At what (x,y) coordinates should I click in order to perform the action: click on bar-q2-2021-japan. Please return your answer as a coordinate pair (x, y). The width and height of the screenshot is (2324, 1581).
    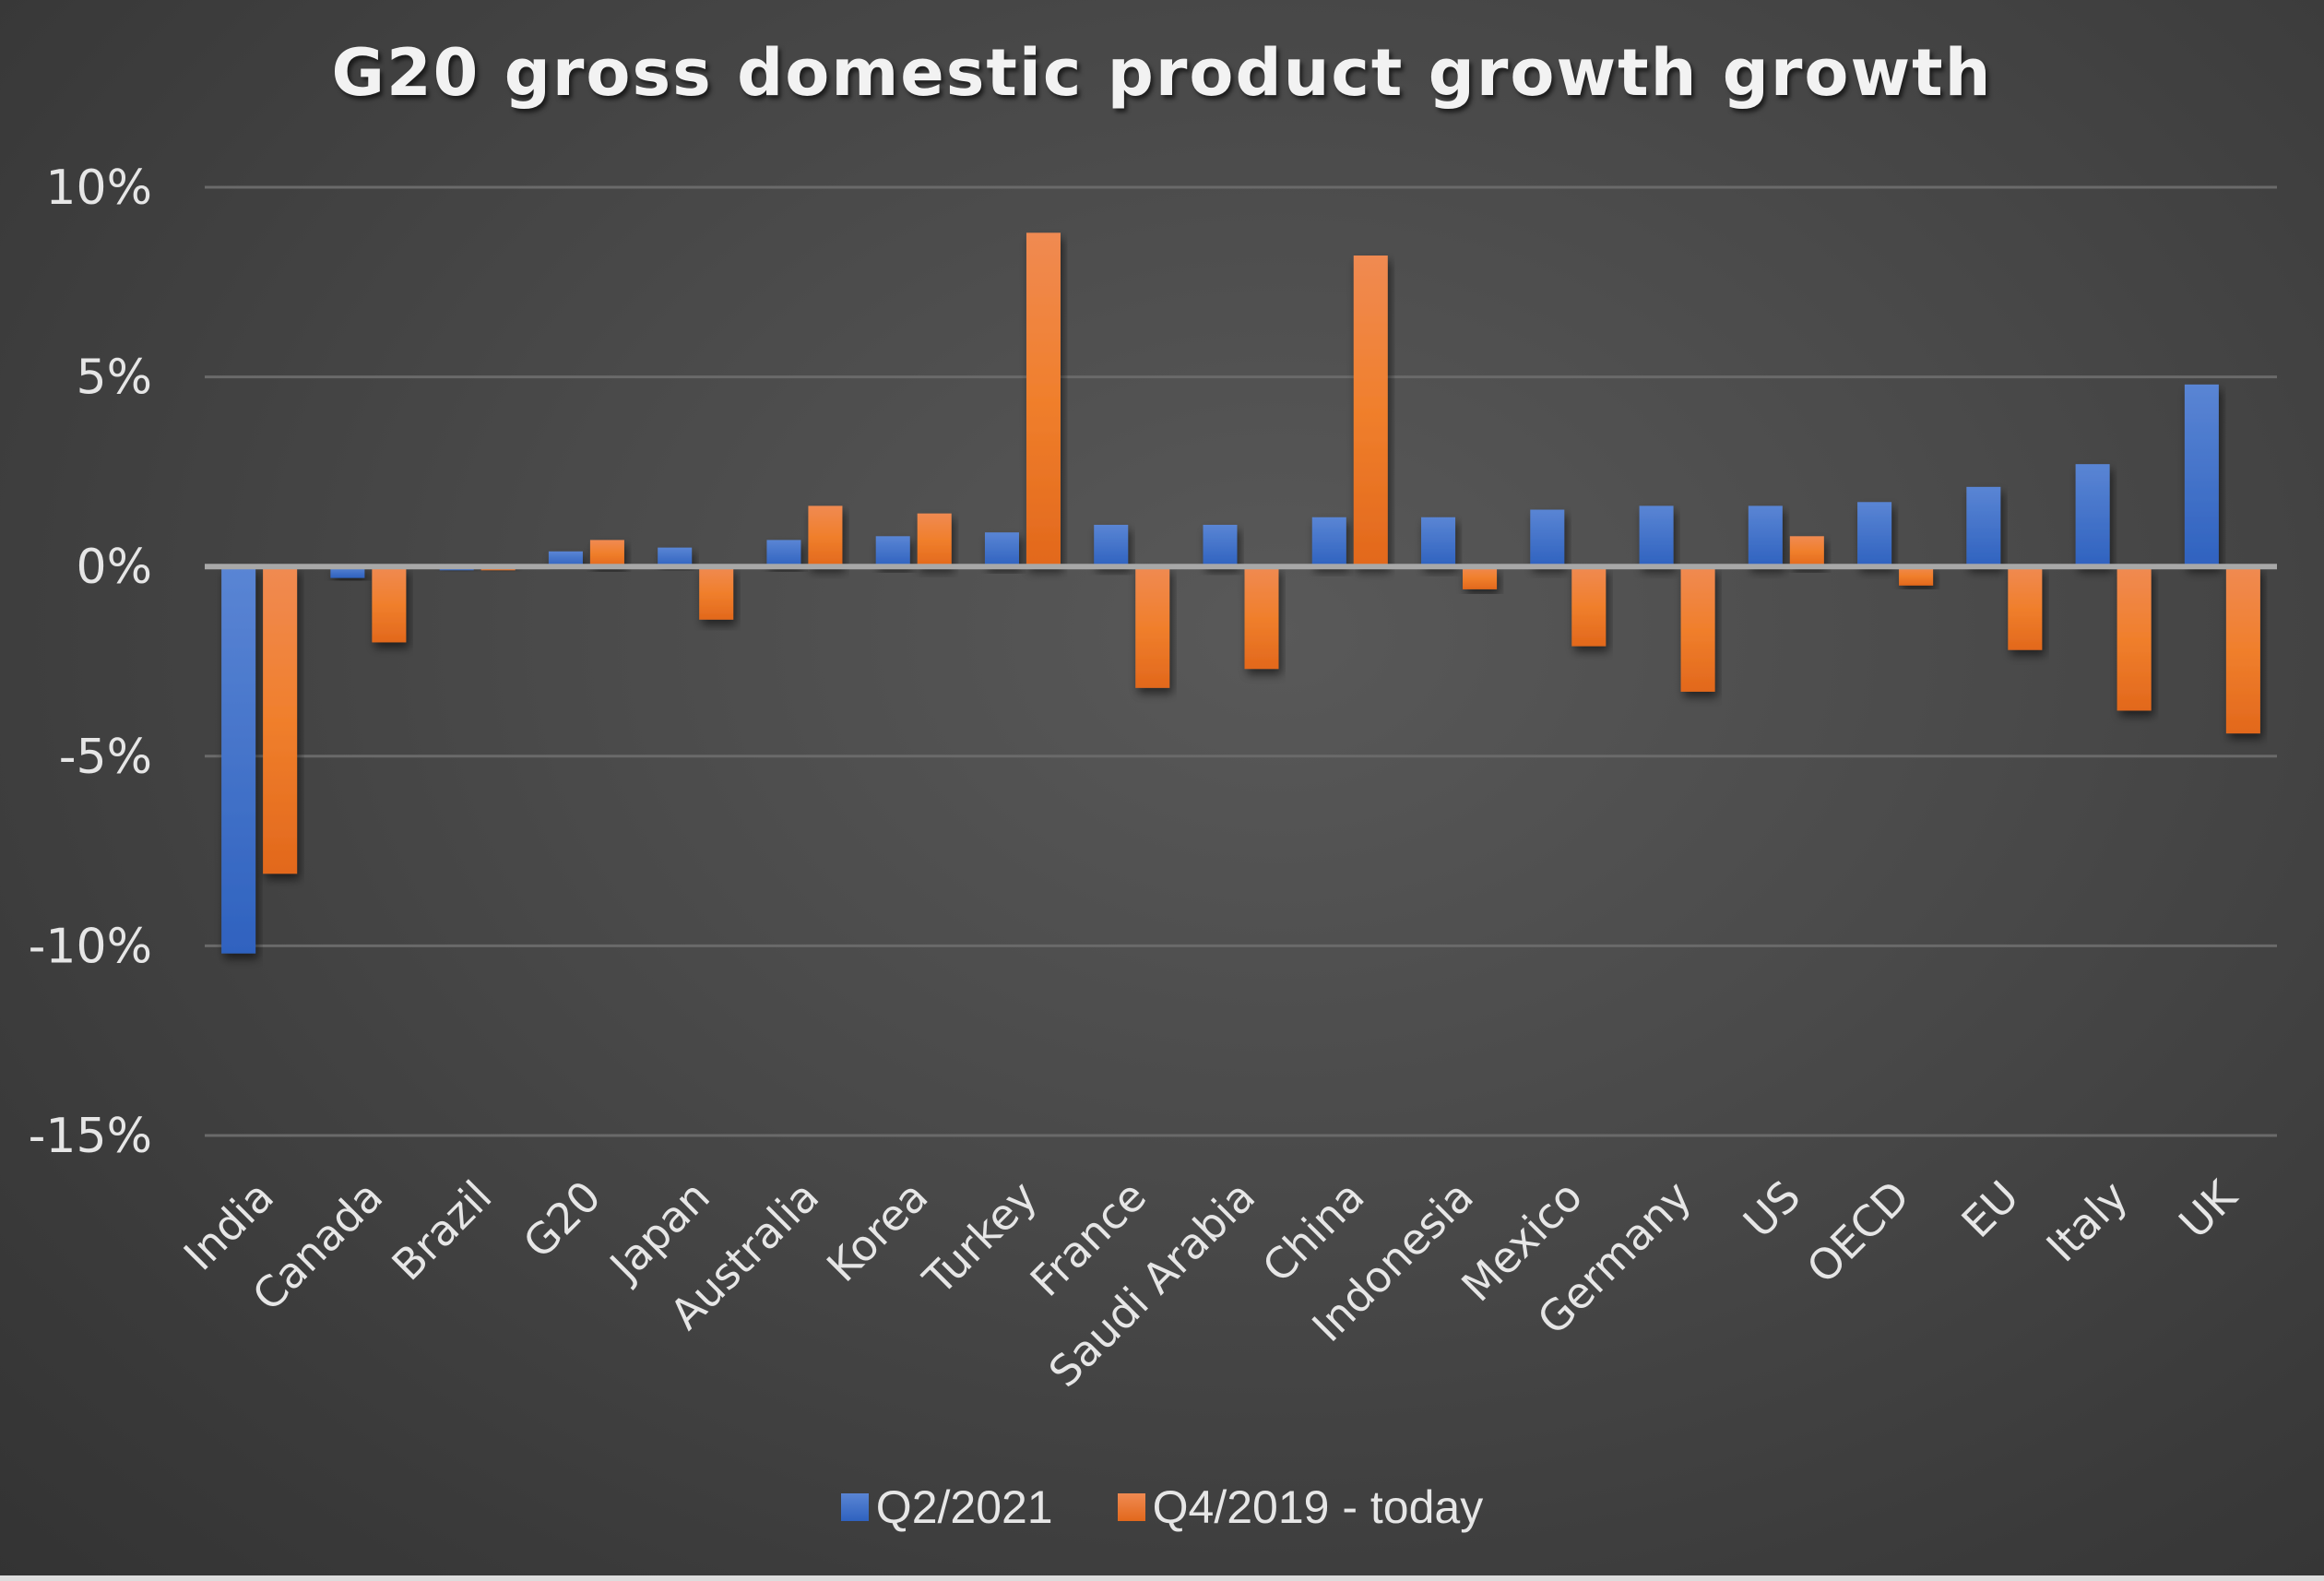
    Looking at the image, I should click on (675, 557).